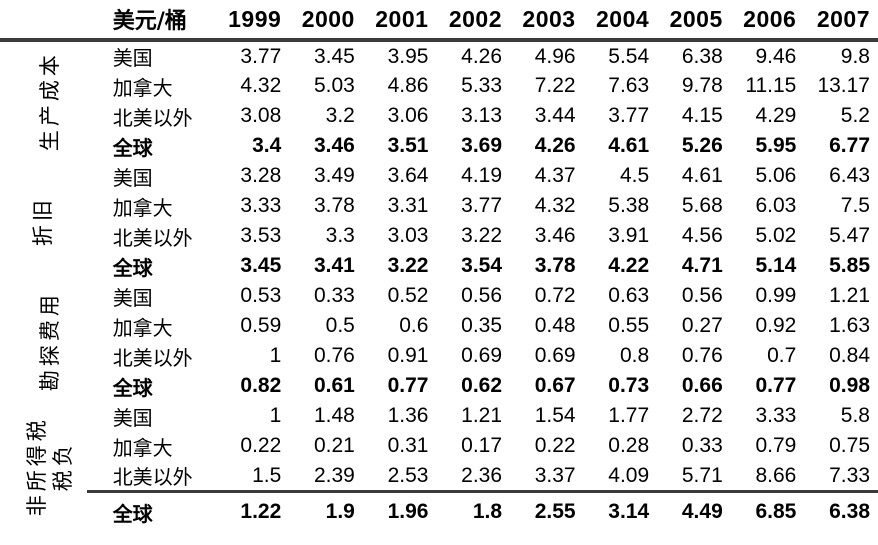 This screenshot has height=545, width=878. What do you see at coordinates (849, 385) in the screenshot?
I see `value-cell: 0.98` at bounding box center [849, 385].